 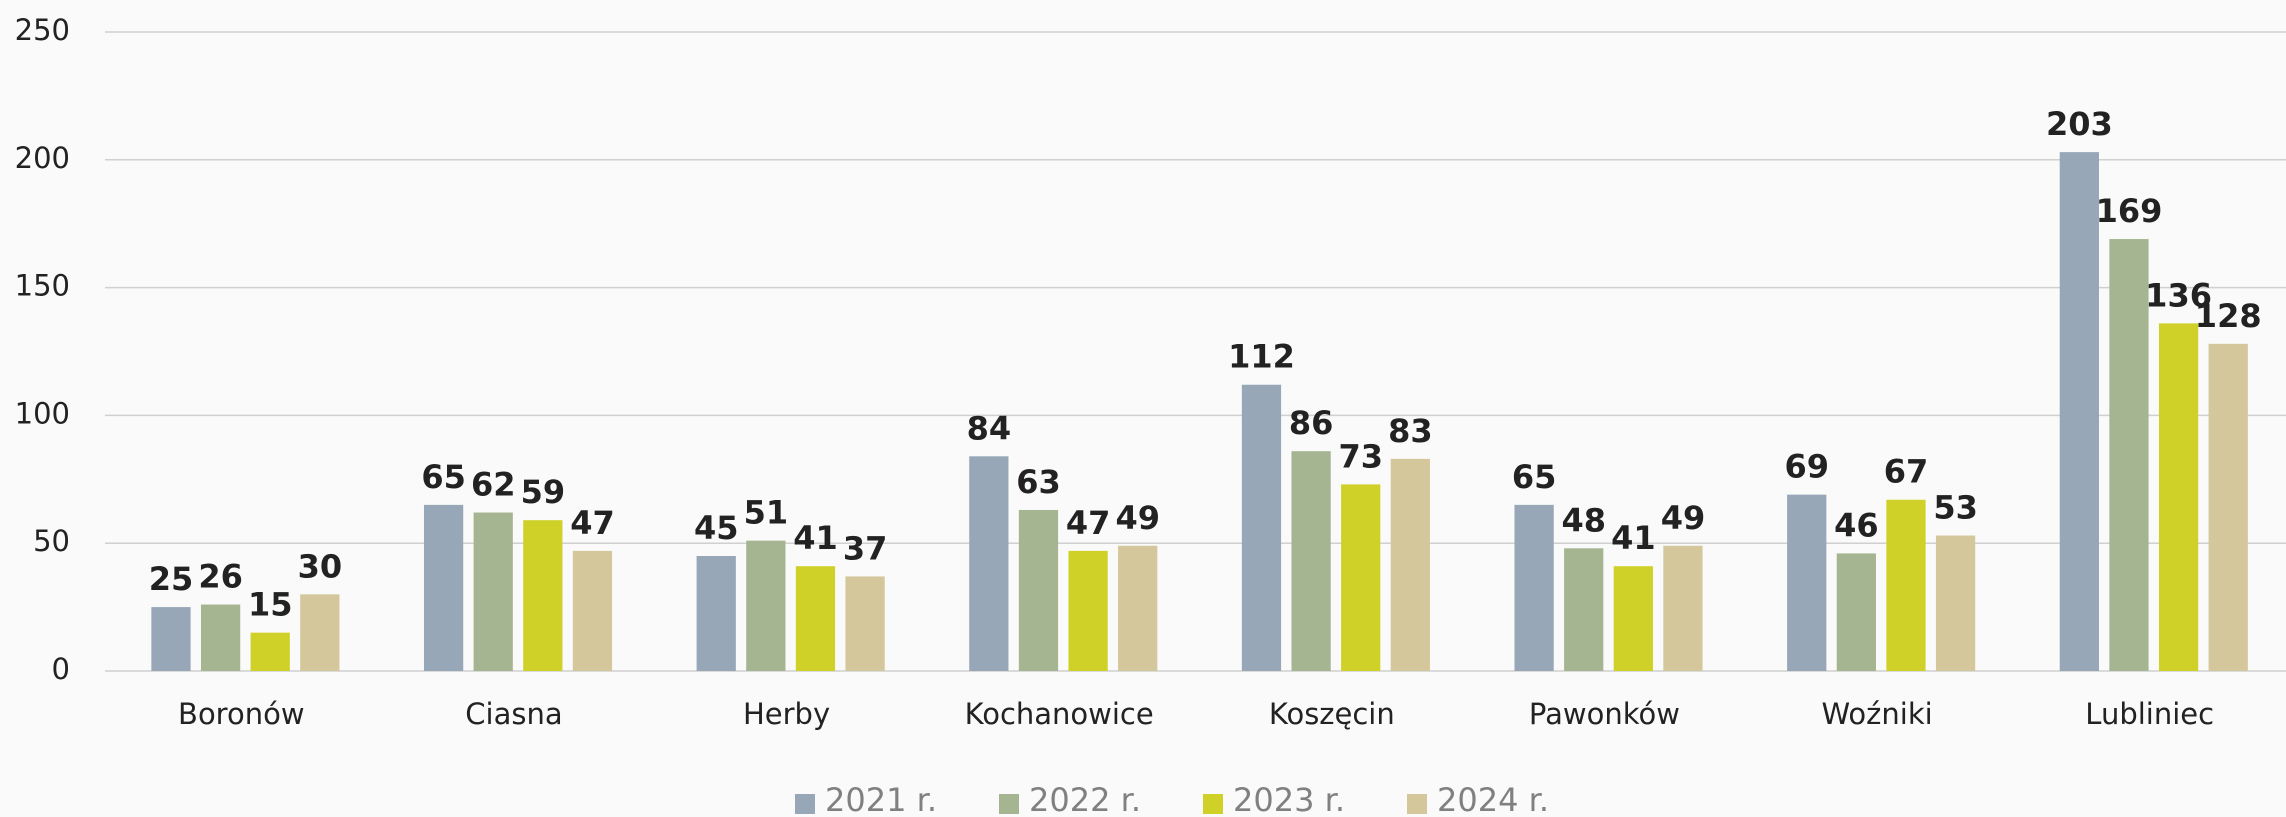 I want to click on data-label: 26, so click(x=220, y=577).